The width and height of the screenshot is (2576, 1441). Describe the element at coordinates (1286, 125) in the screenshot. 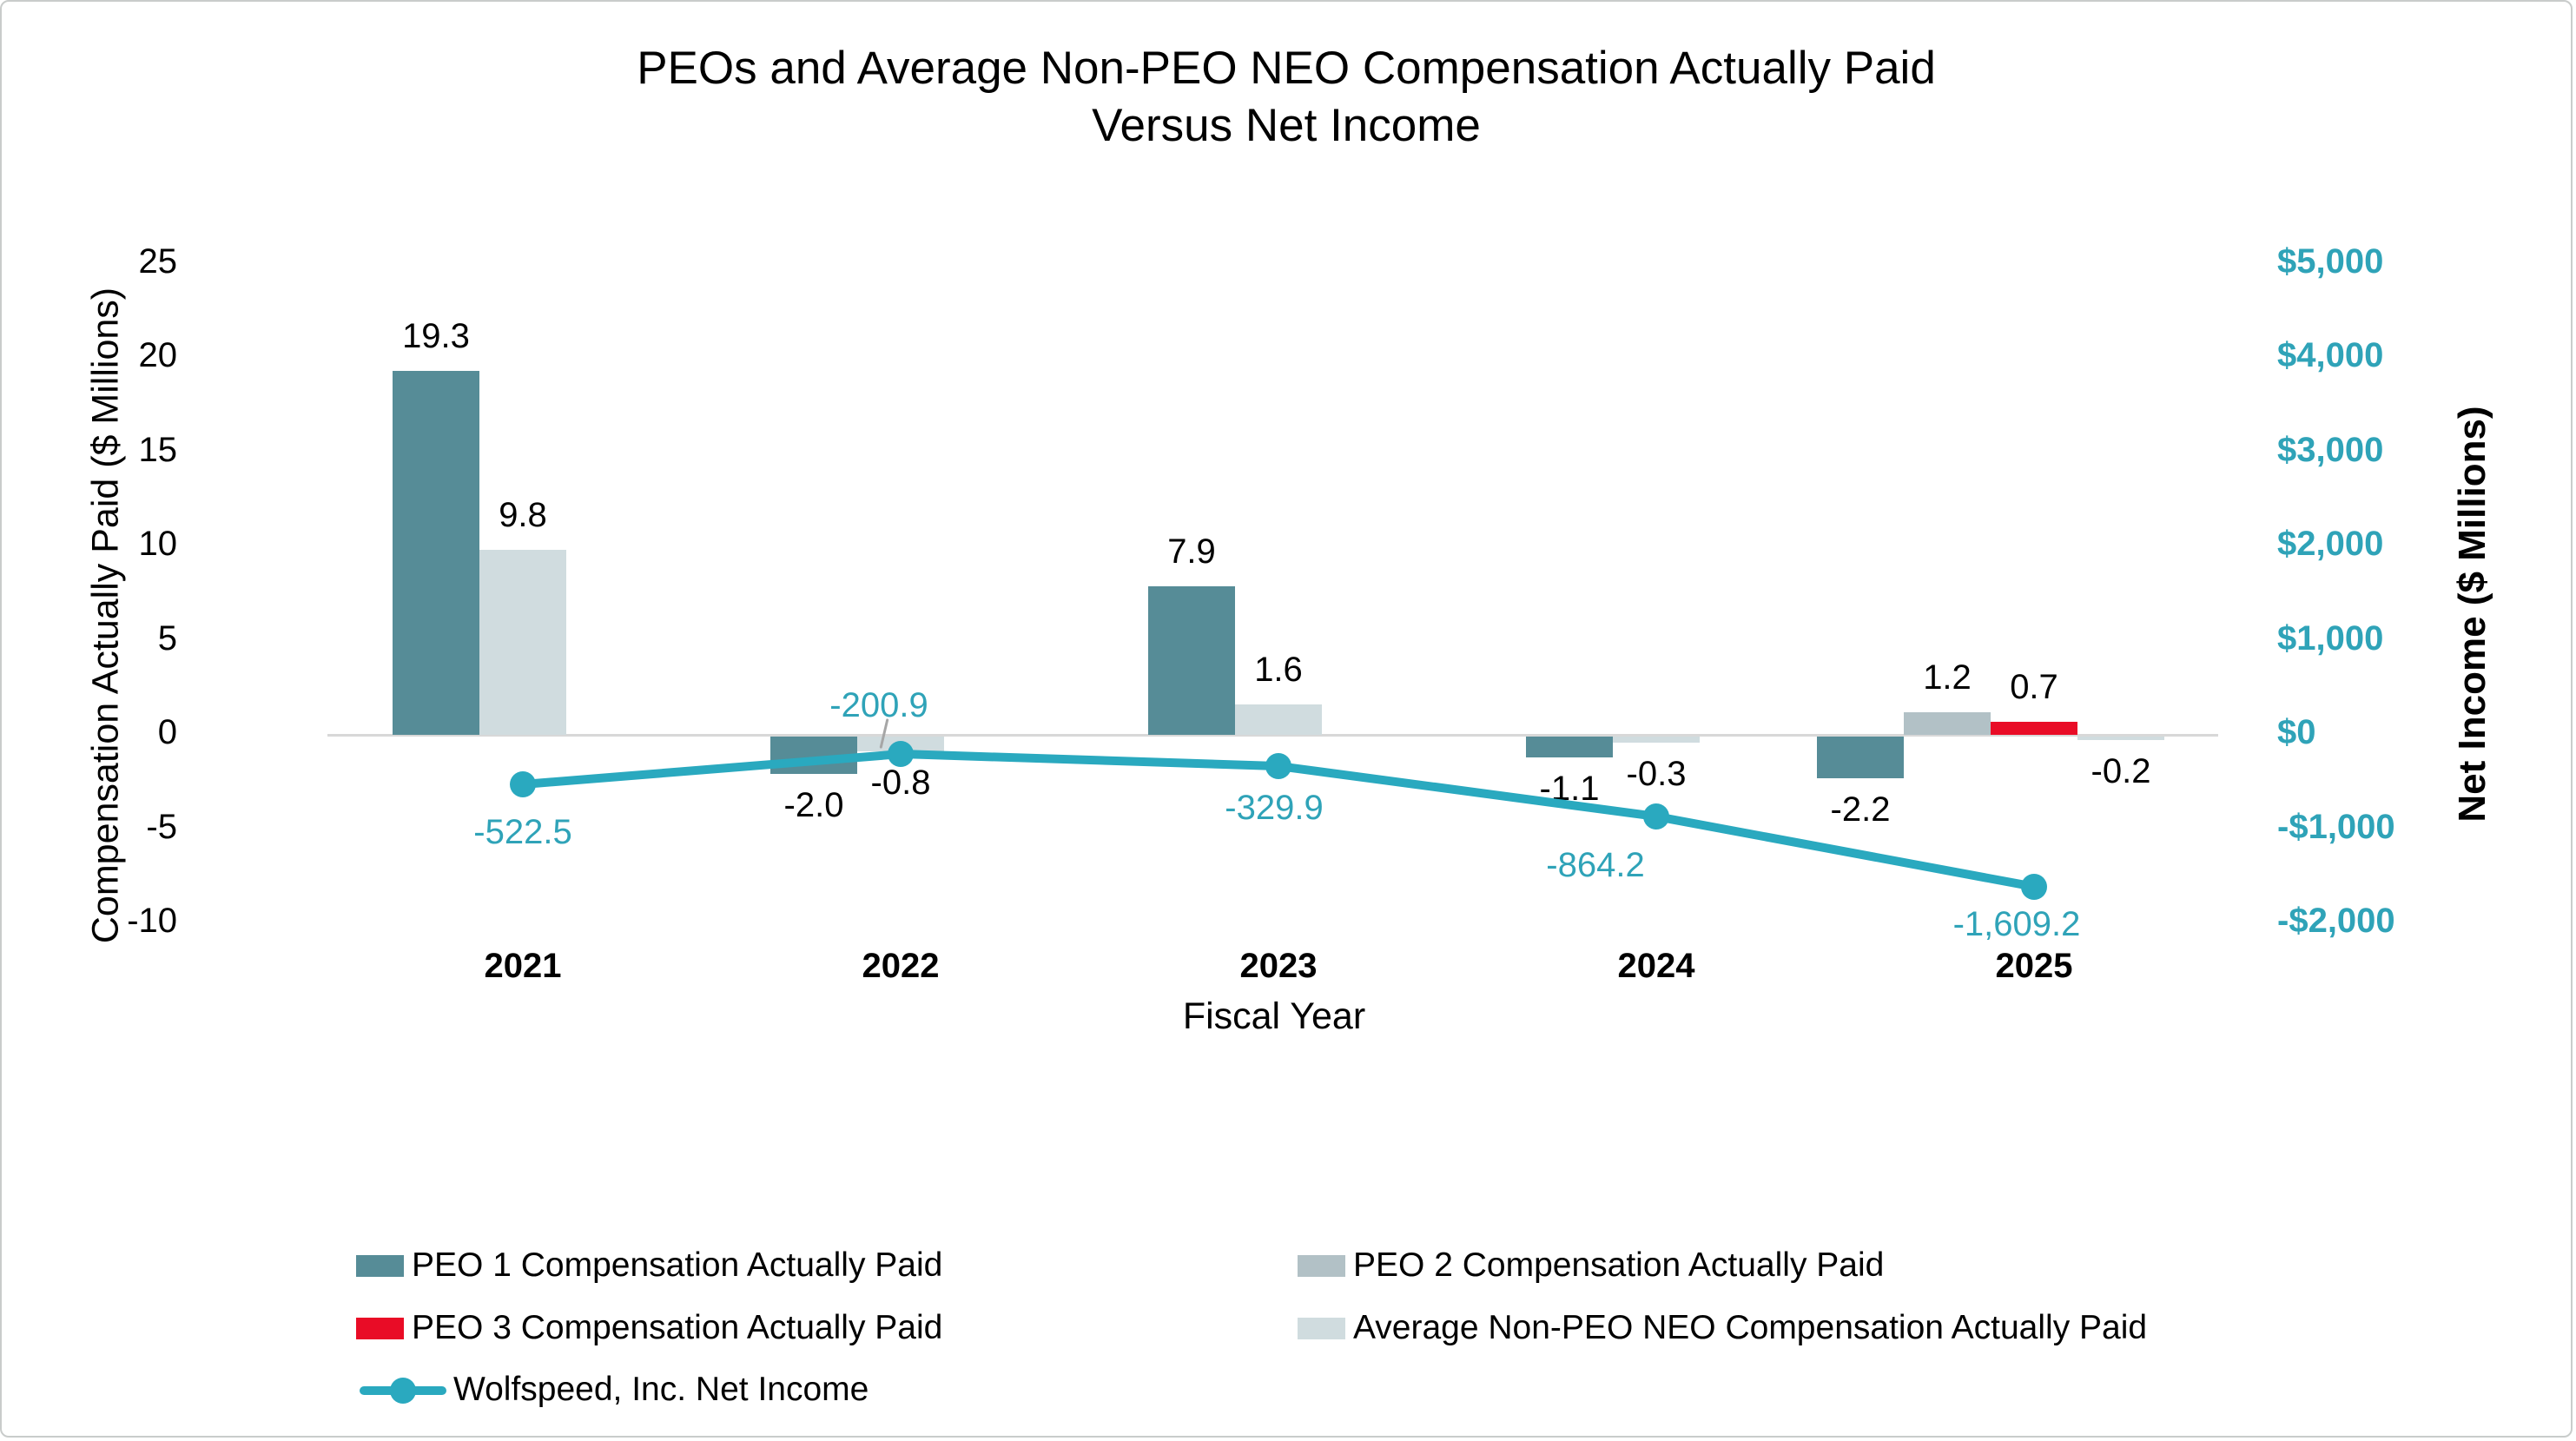

I see `chart-title-line2: Versus Net Income` at that location.